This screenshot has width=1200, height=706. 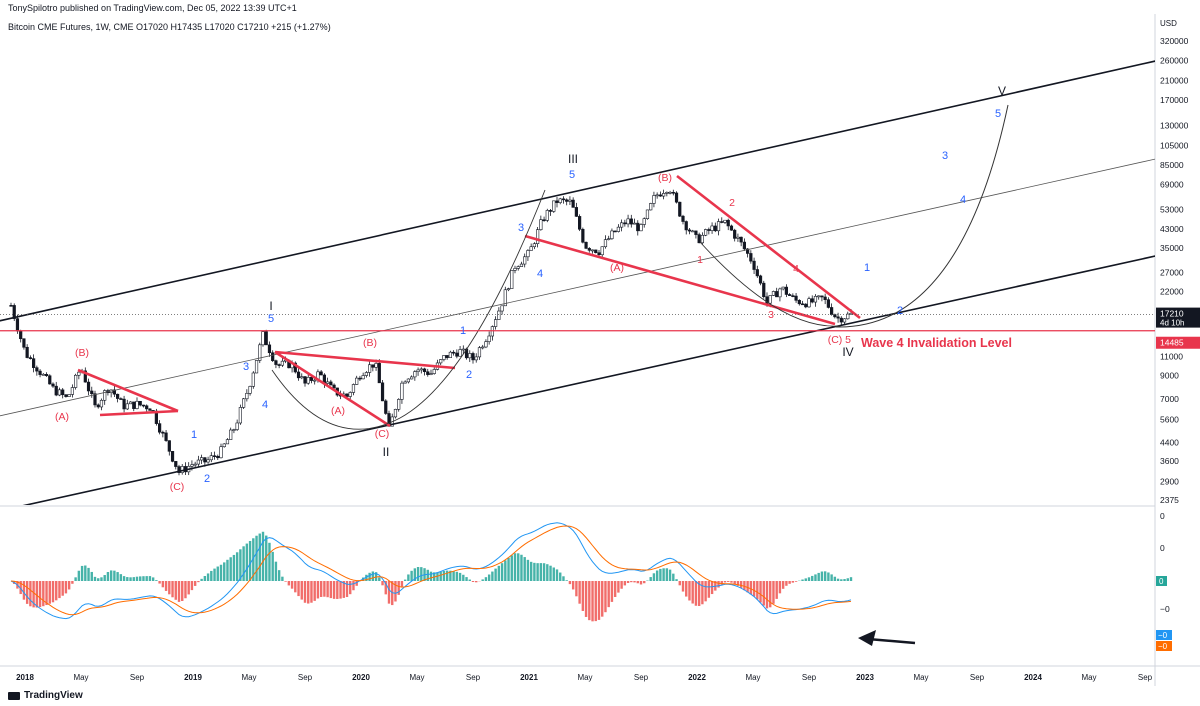 I want to click on tradingview-logo: TradingView, so click(x=45, y=695).